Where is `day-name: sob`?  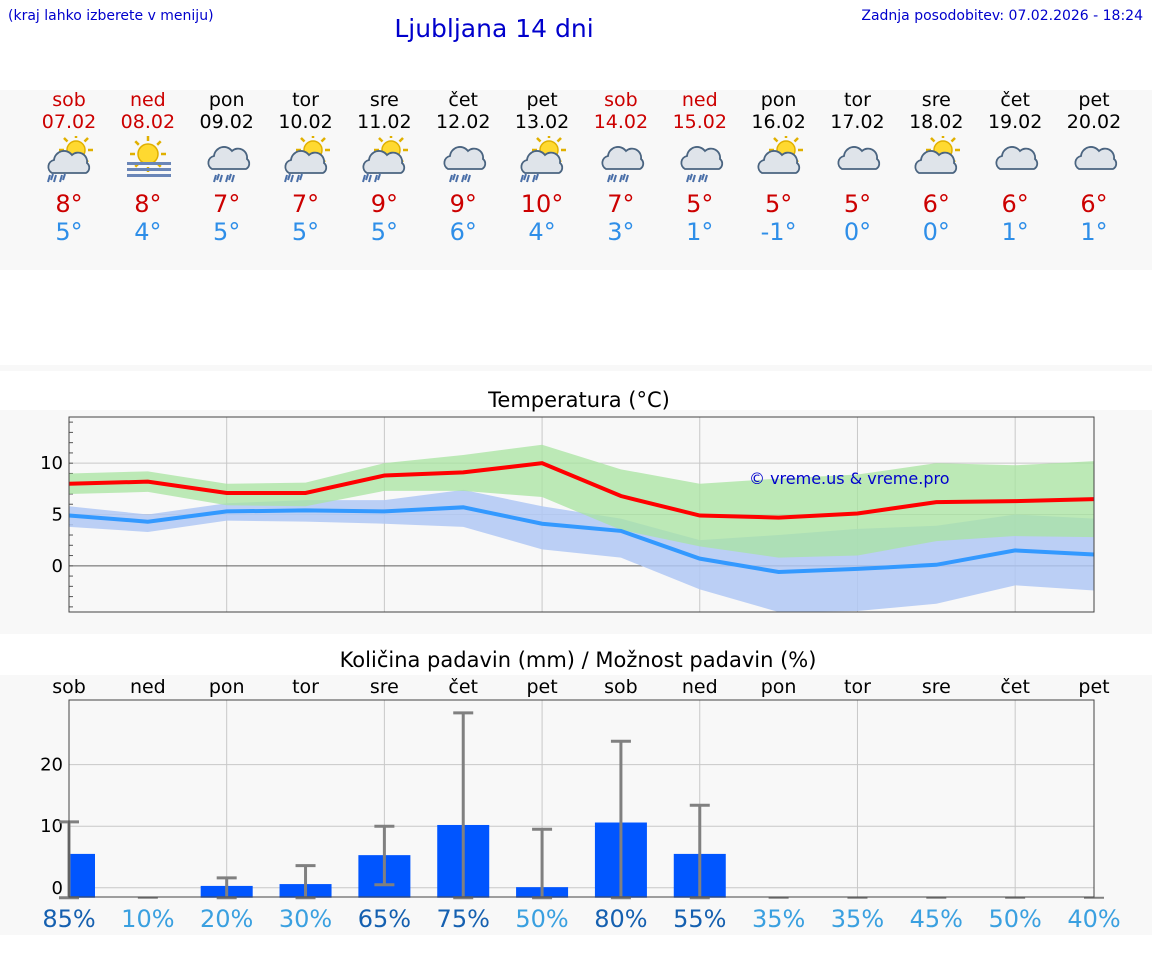 day-name: sob is located at coordinates (69, 100).